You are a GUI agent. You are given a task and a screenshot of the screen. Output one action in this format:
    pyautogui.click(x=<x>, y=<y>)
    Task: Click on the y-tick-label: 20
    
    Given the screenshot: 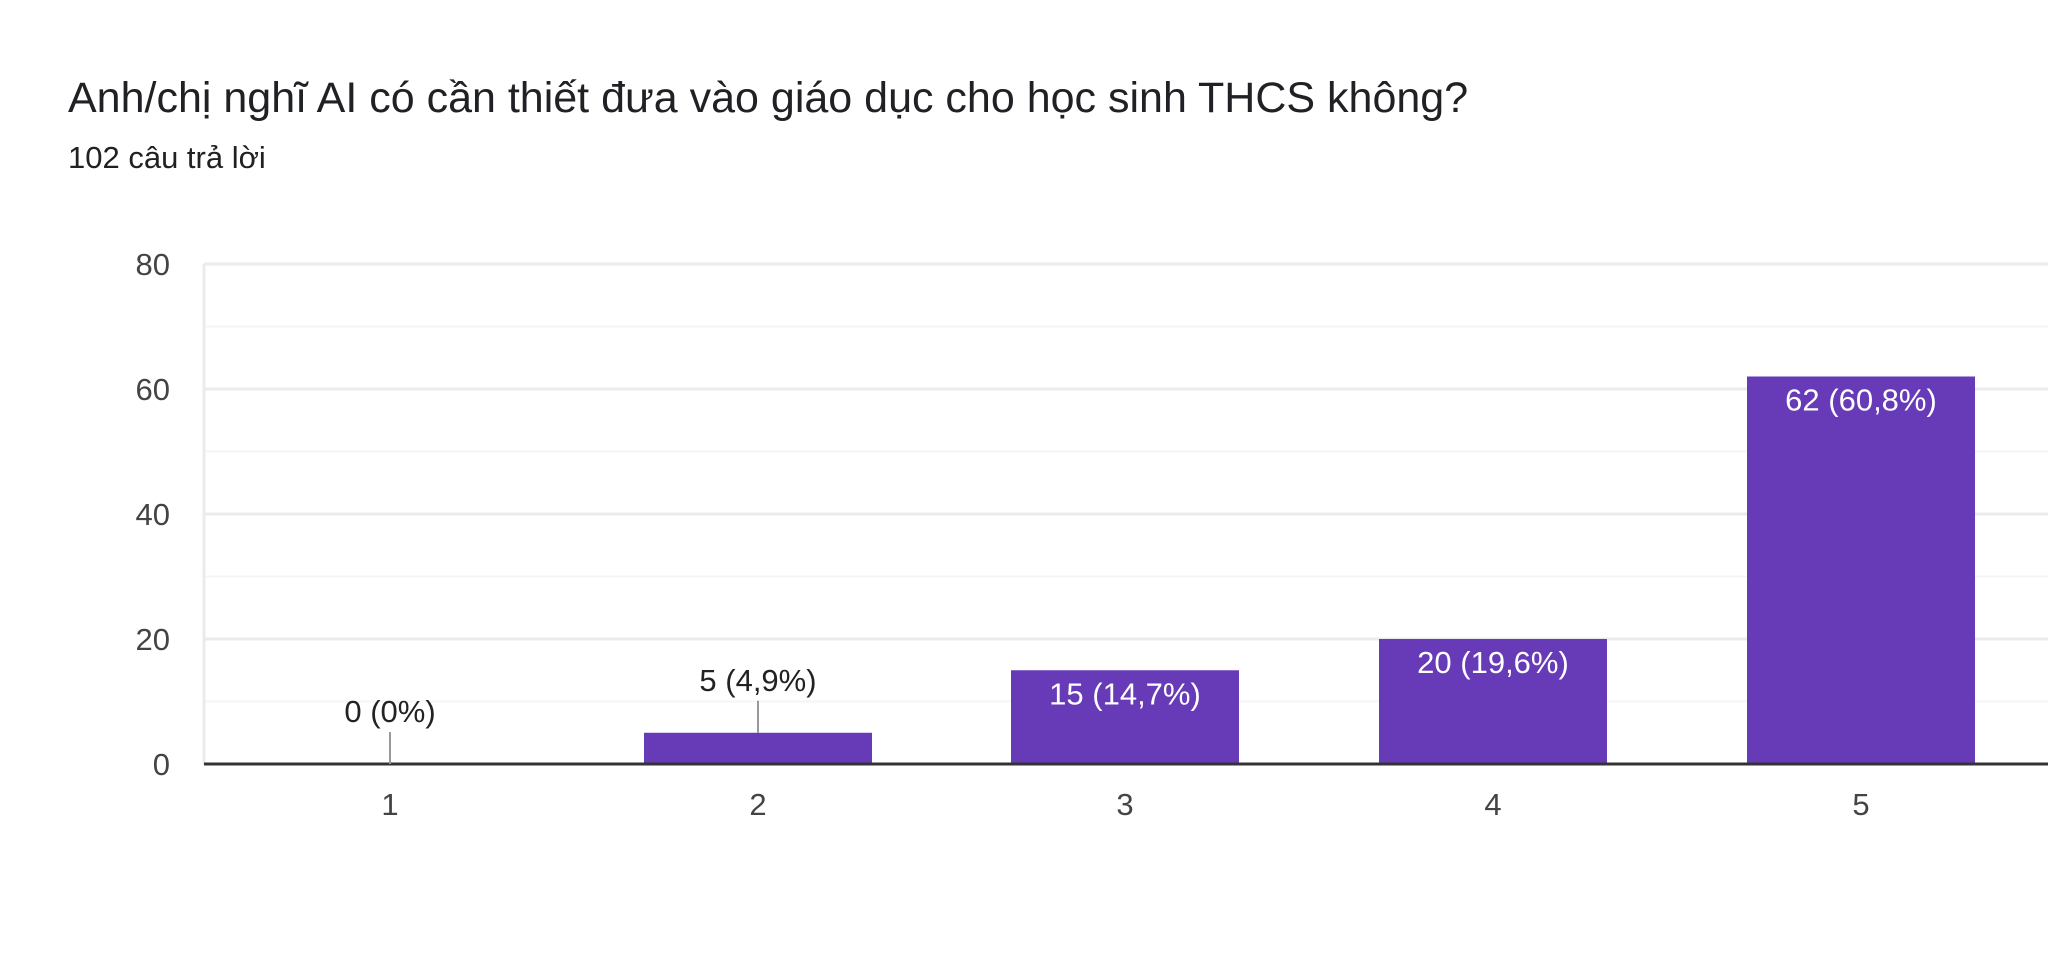 What is the action you would take?
    pyautogui.click(x=153, y=639)
    